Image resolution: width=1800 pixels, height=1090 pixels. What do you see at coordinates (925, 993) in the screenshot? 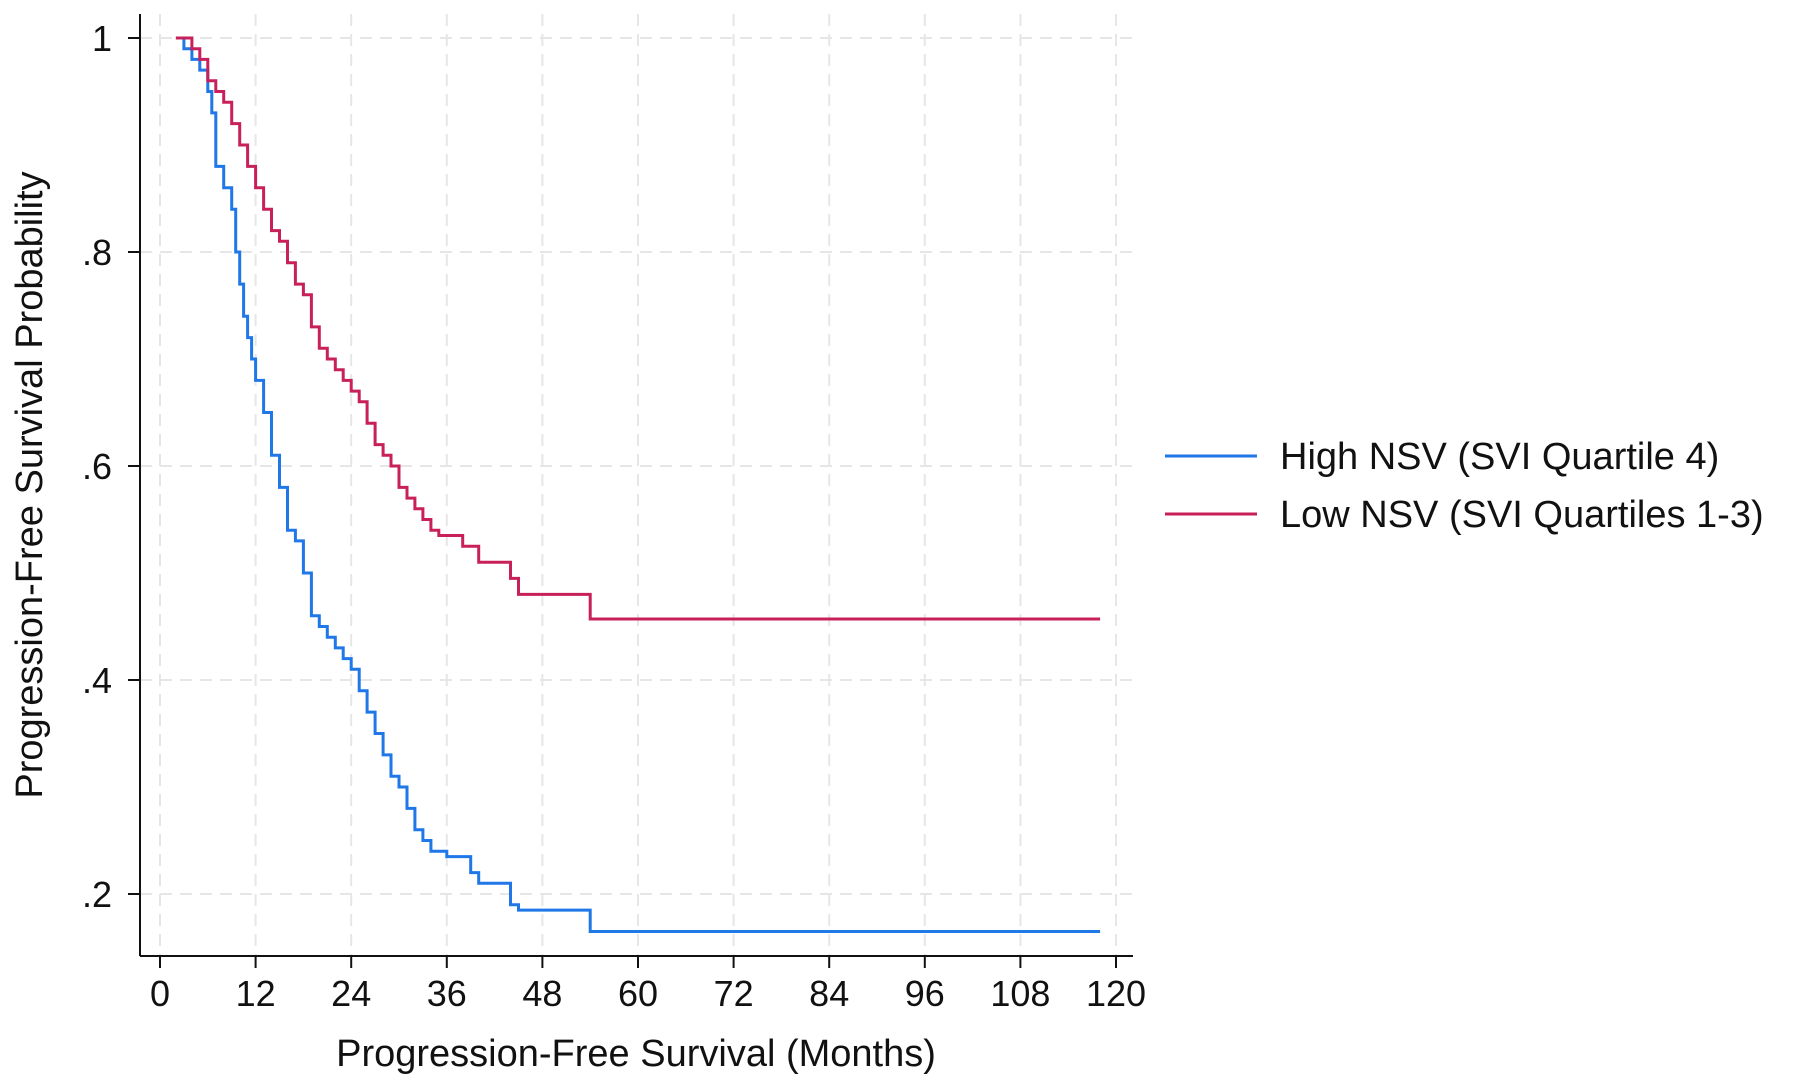
I see `x-tick-label: 96` at bounding box center [925, 993].